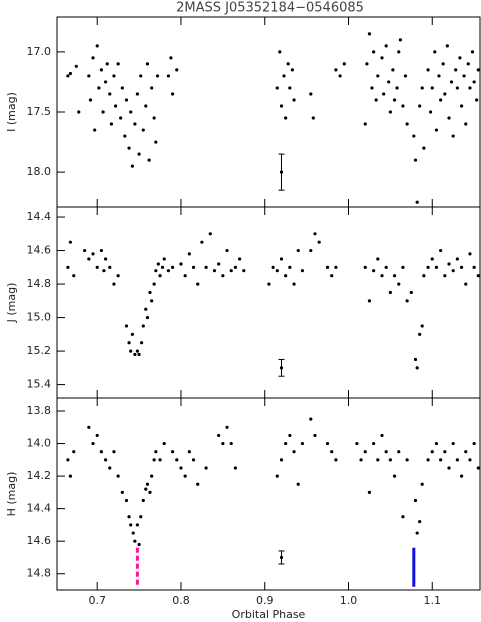 This screenshot has width=481, height=622. Describe the element at coordinates (349, 600) in the screenshot. I see `x-tick-label: 1.0` at that location.